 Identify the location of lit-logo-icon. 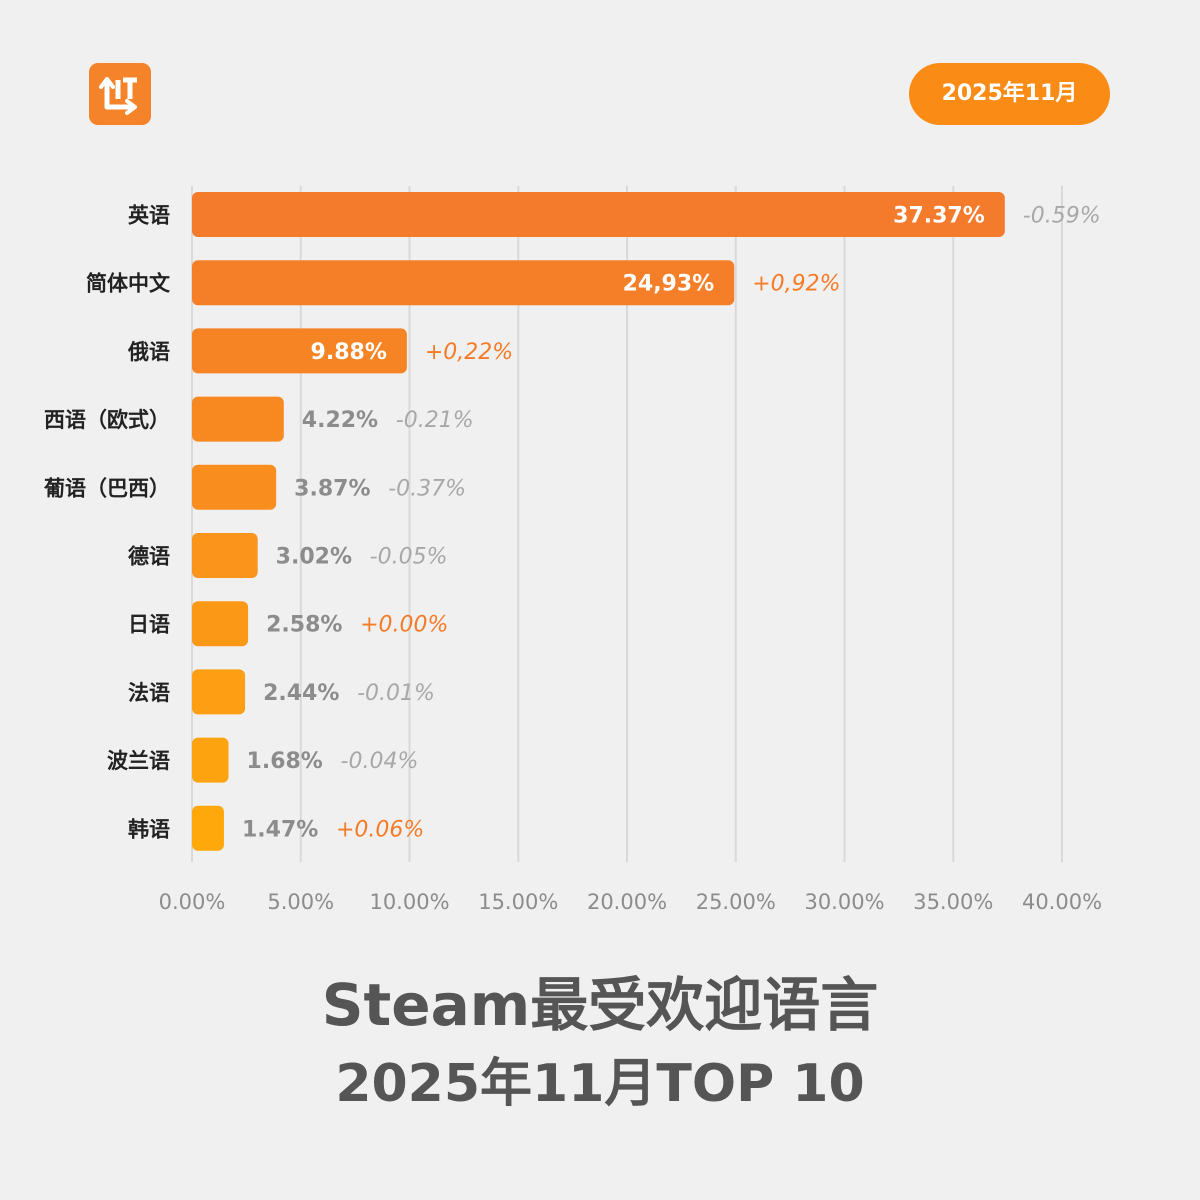
(120, 94).